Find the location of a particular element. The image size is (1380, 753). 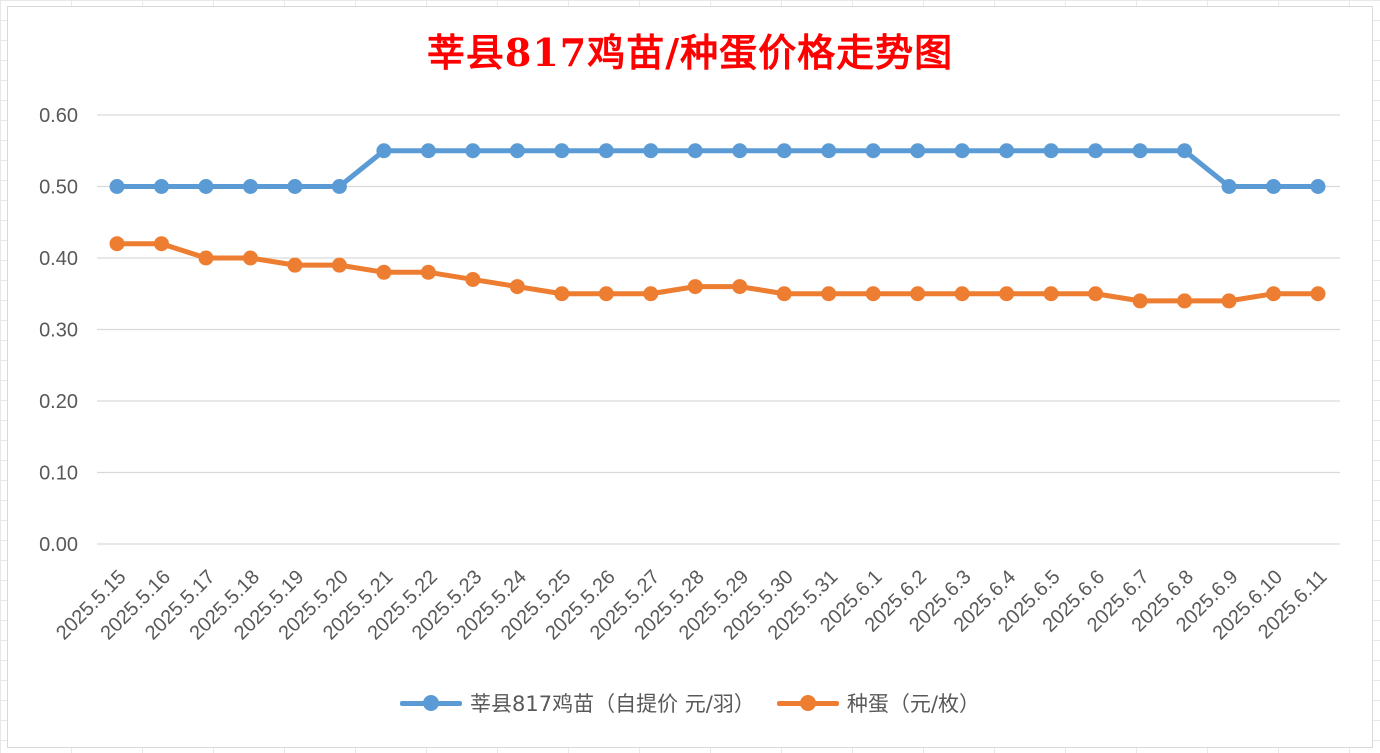

legend-item-egg: 种蛋（元/枚） is located at coordinates (878, 703).